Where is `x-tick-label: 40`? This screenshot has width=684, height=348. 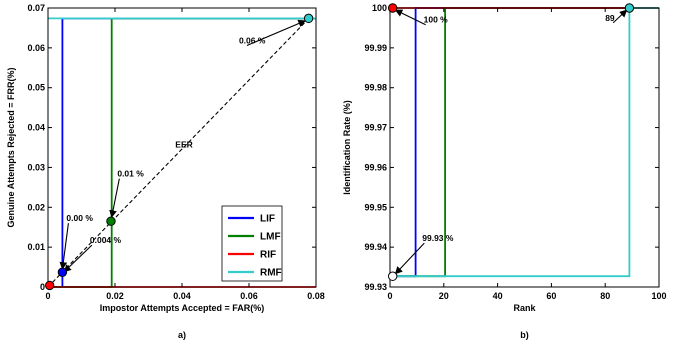
x-tick-label: 40 is located at coordinates (498, 296).